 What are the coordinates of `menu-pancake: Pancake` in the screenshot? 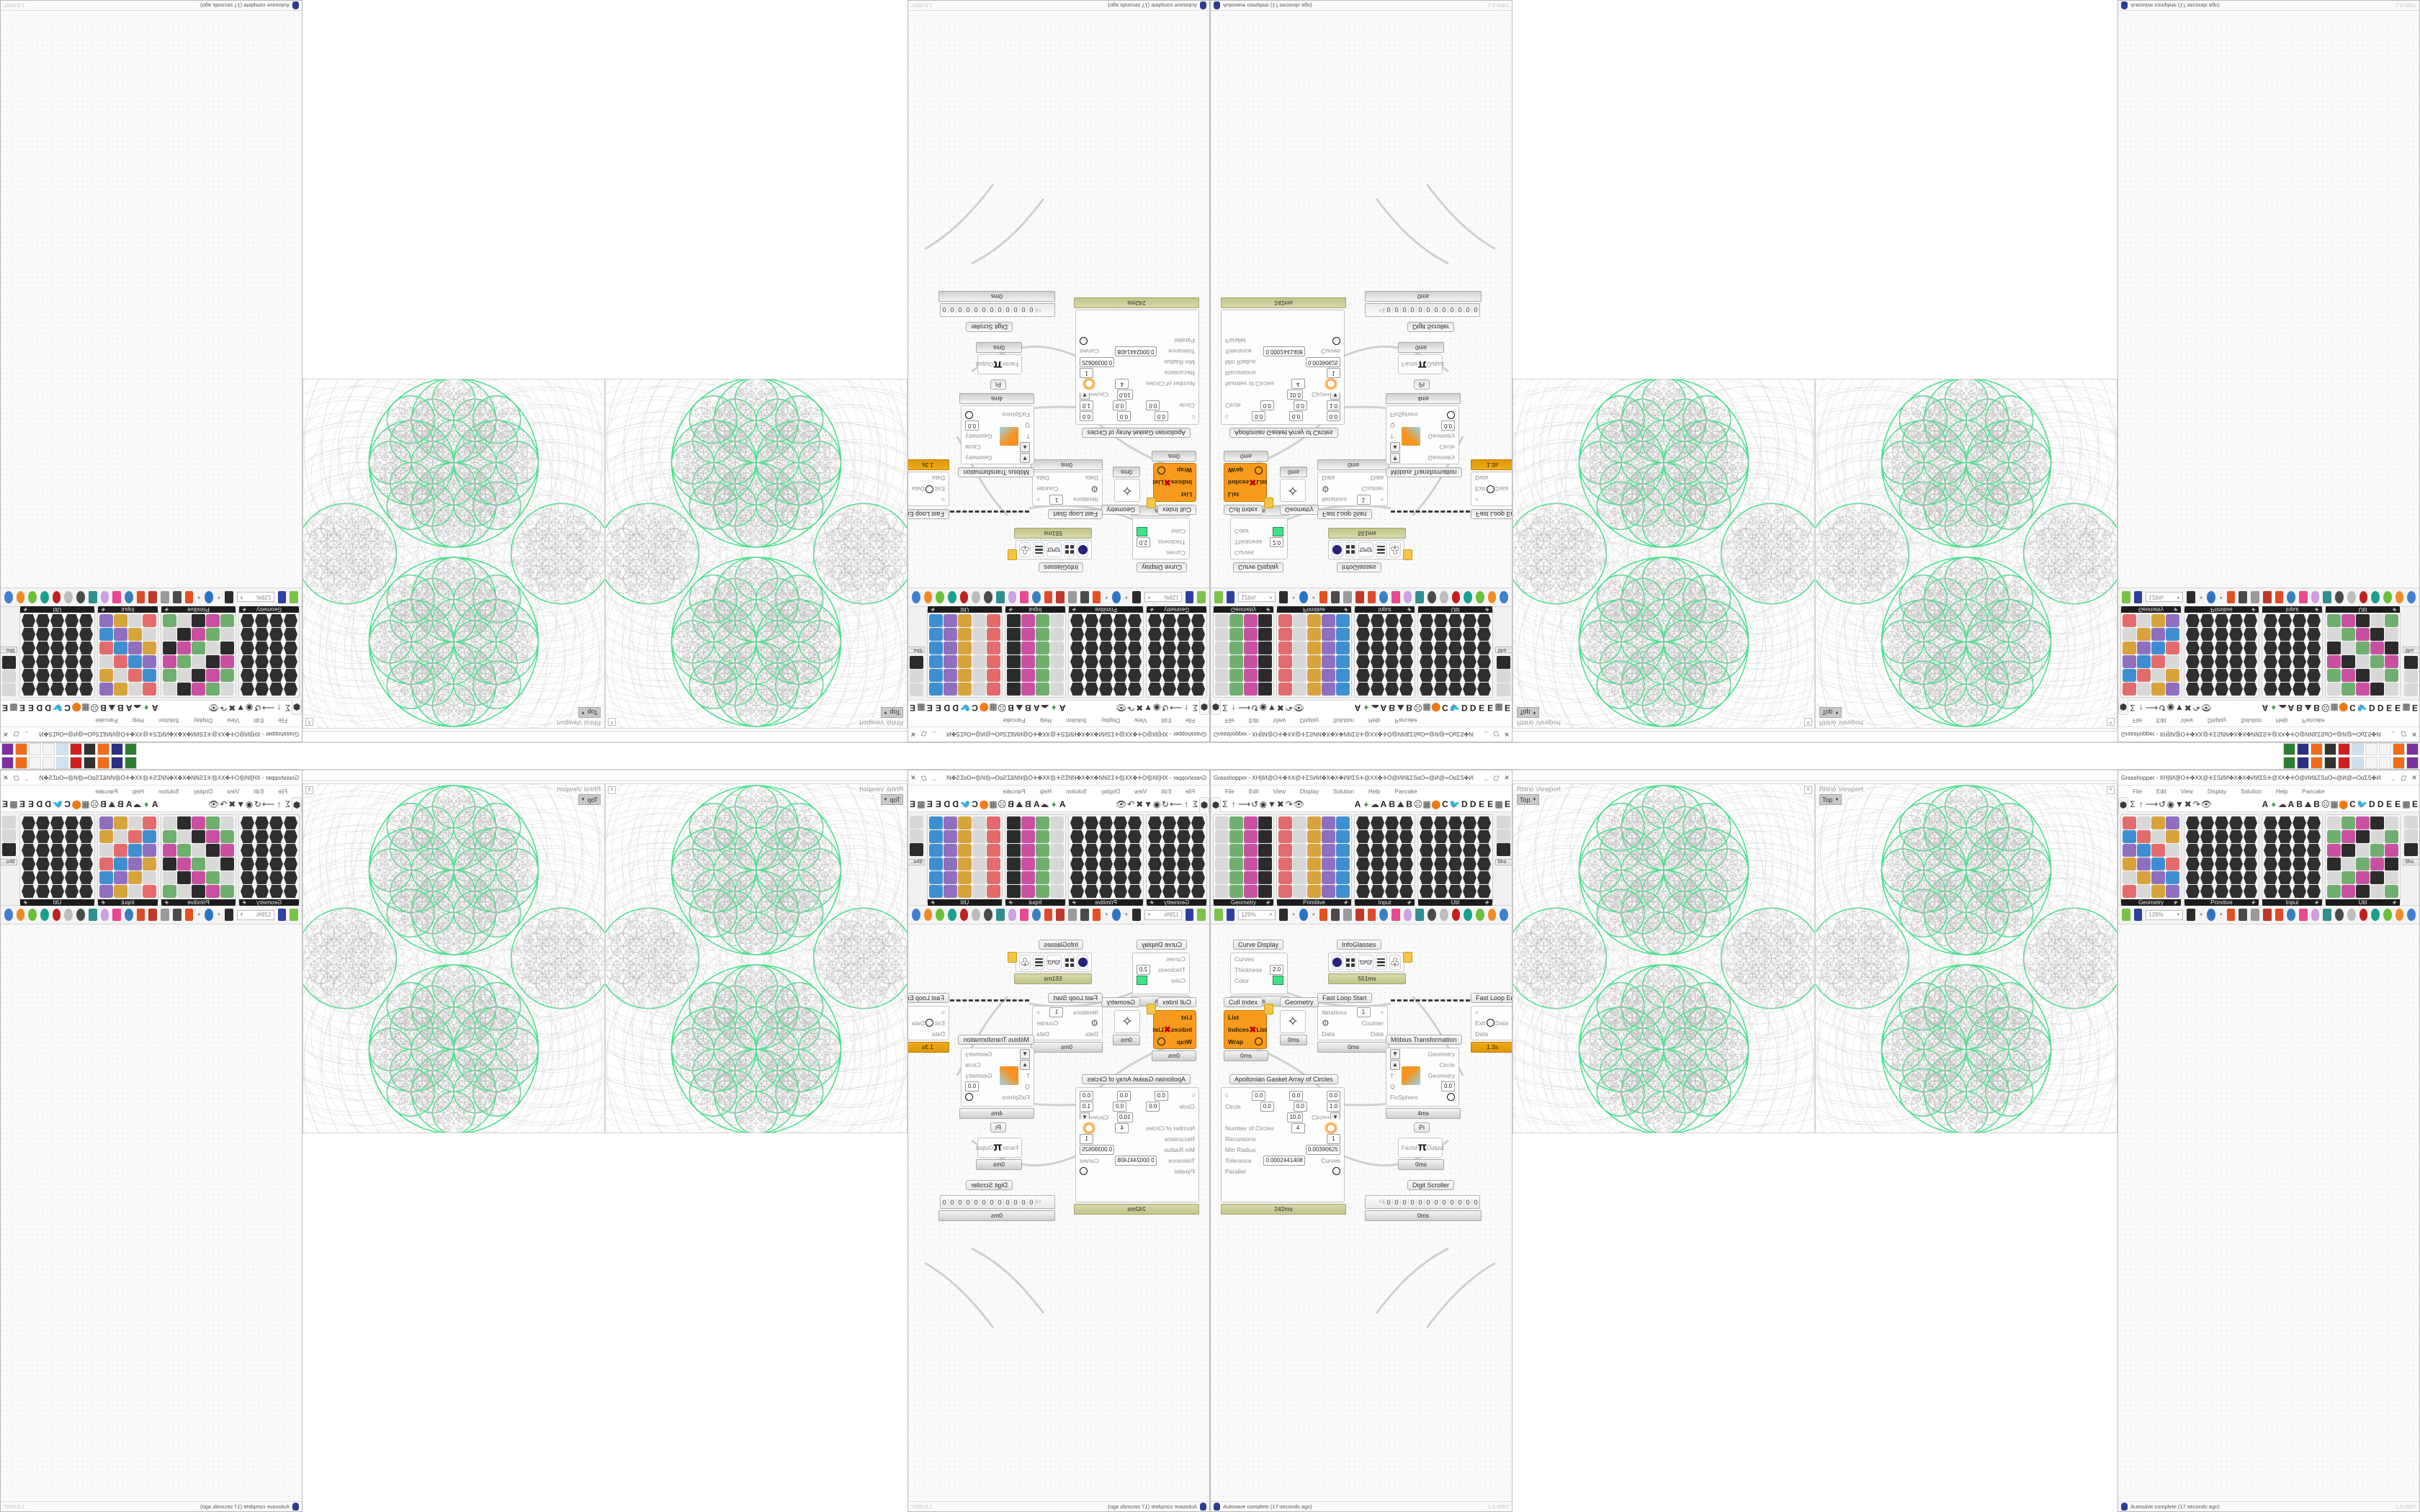 It's located at (1406, 791).